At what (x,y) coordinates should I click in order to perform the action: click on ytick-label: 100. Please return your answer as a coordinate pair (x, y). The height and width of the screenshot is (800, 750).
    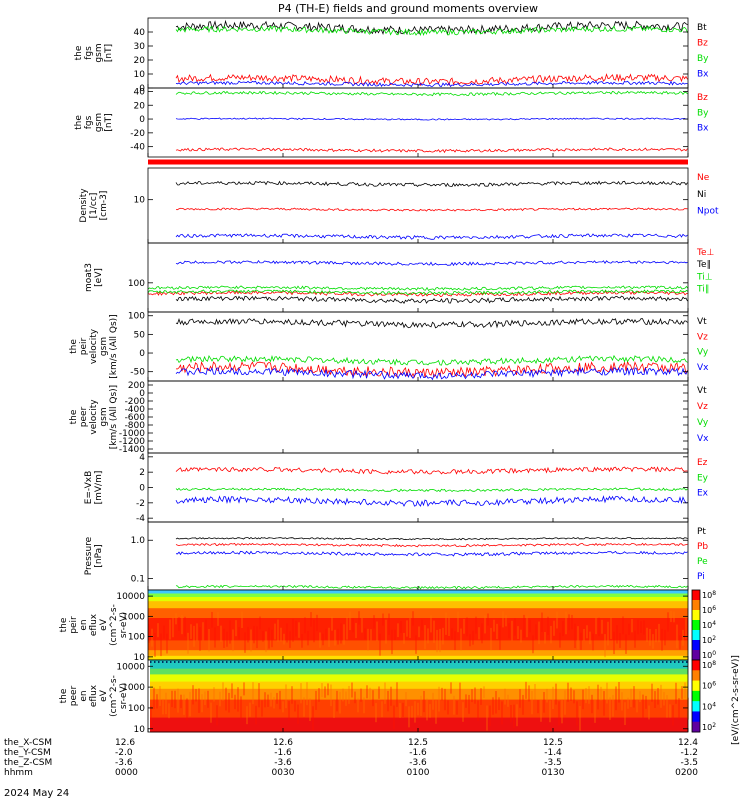
    Looking at the image, I should click on (136, 709).